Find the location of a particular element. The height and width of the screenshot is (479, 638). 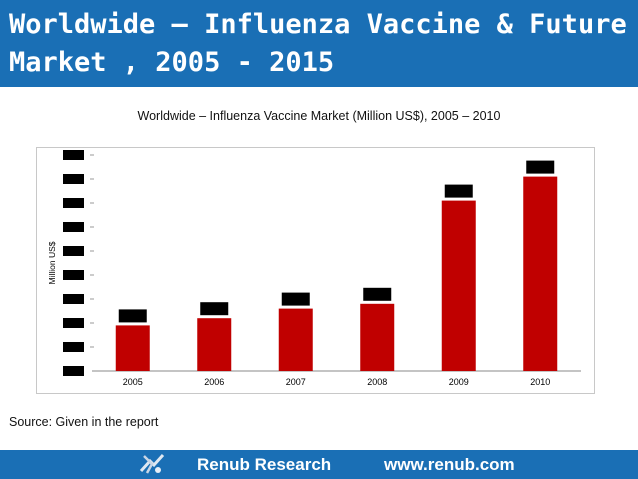

y-axis-label: Million US$ is located at coordinates (52, 262).